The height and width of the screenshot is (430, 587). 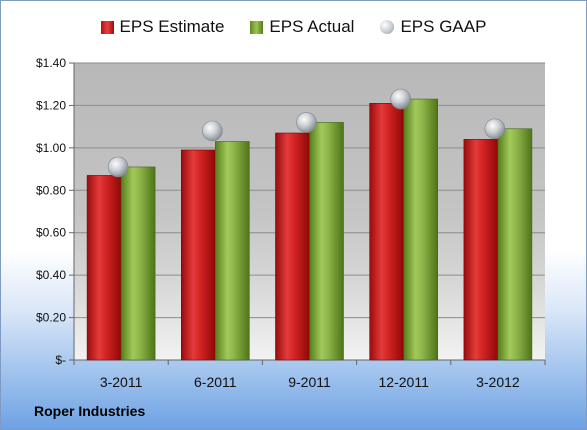 I want to click on y-tick-label: $0.40, so click(x=51, y=275).